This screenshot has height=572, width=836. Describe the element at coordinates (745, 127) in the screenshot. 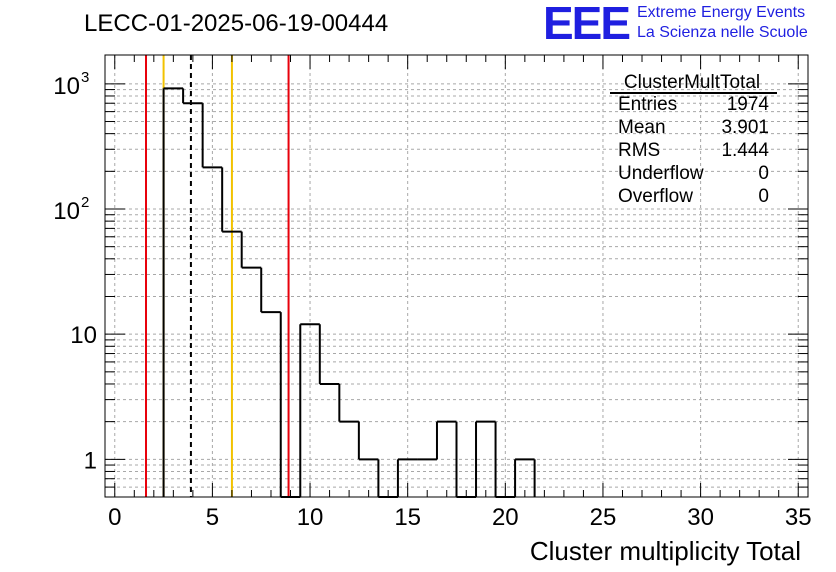

I see `stats-row-value: 3.901` at that location.